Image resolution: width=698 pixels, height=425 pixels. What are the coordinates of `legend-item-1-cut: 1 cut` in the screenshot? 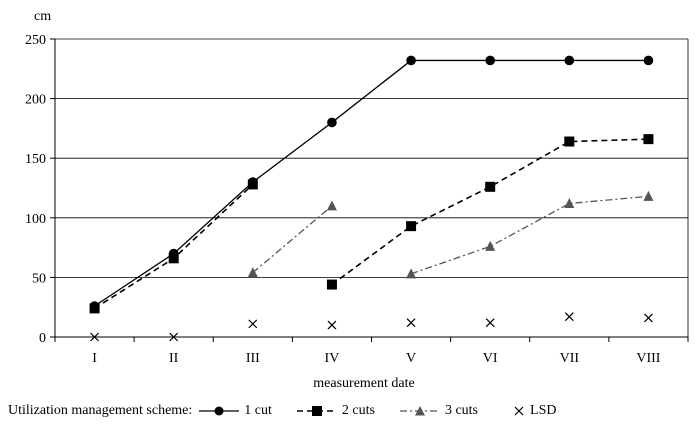 It's located at (235, 411).